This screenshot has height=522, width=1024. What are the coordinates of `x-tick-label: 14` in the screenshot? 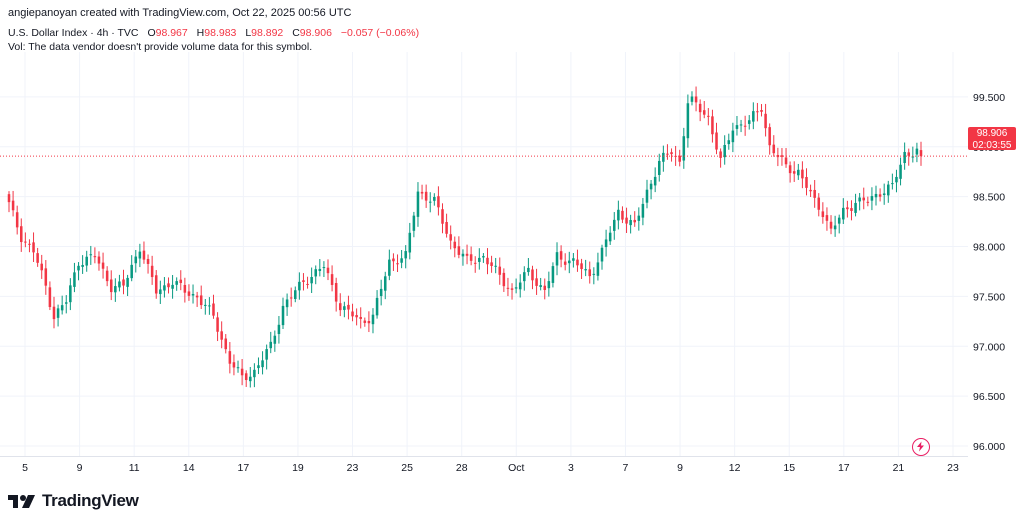 It's located at (189, 468).